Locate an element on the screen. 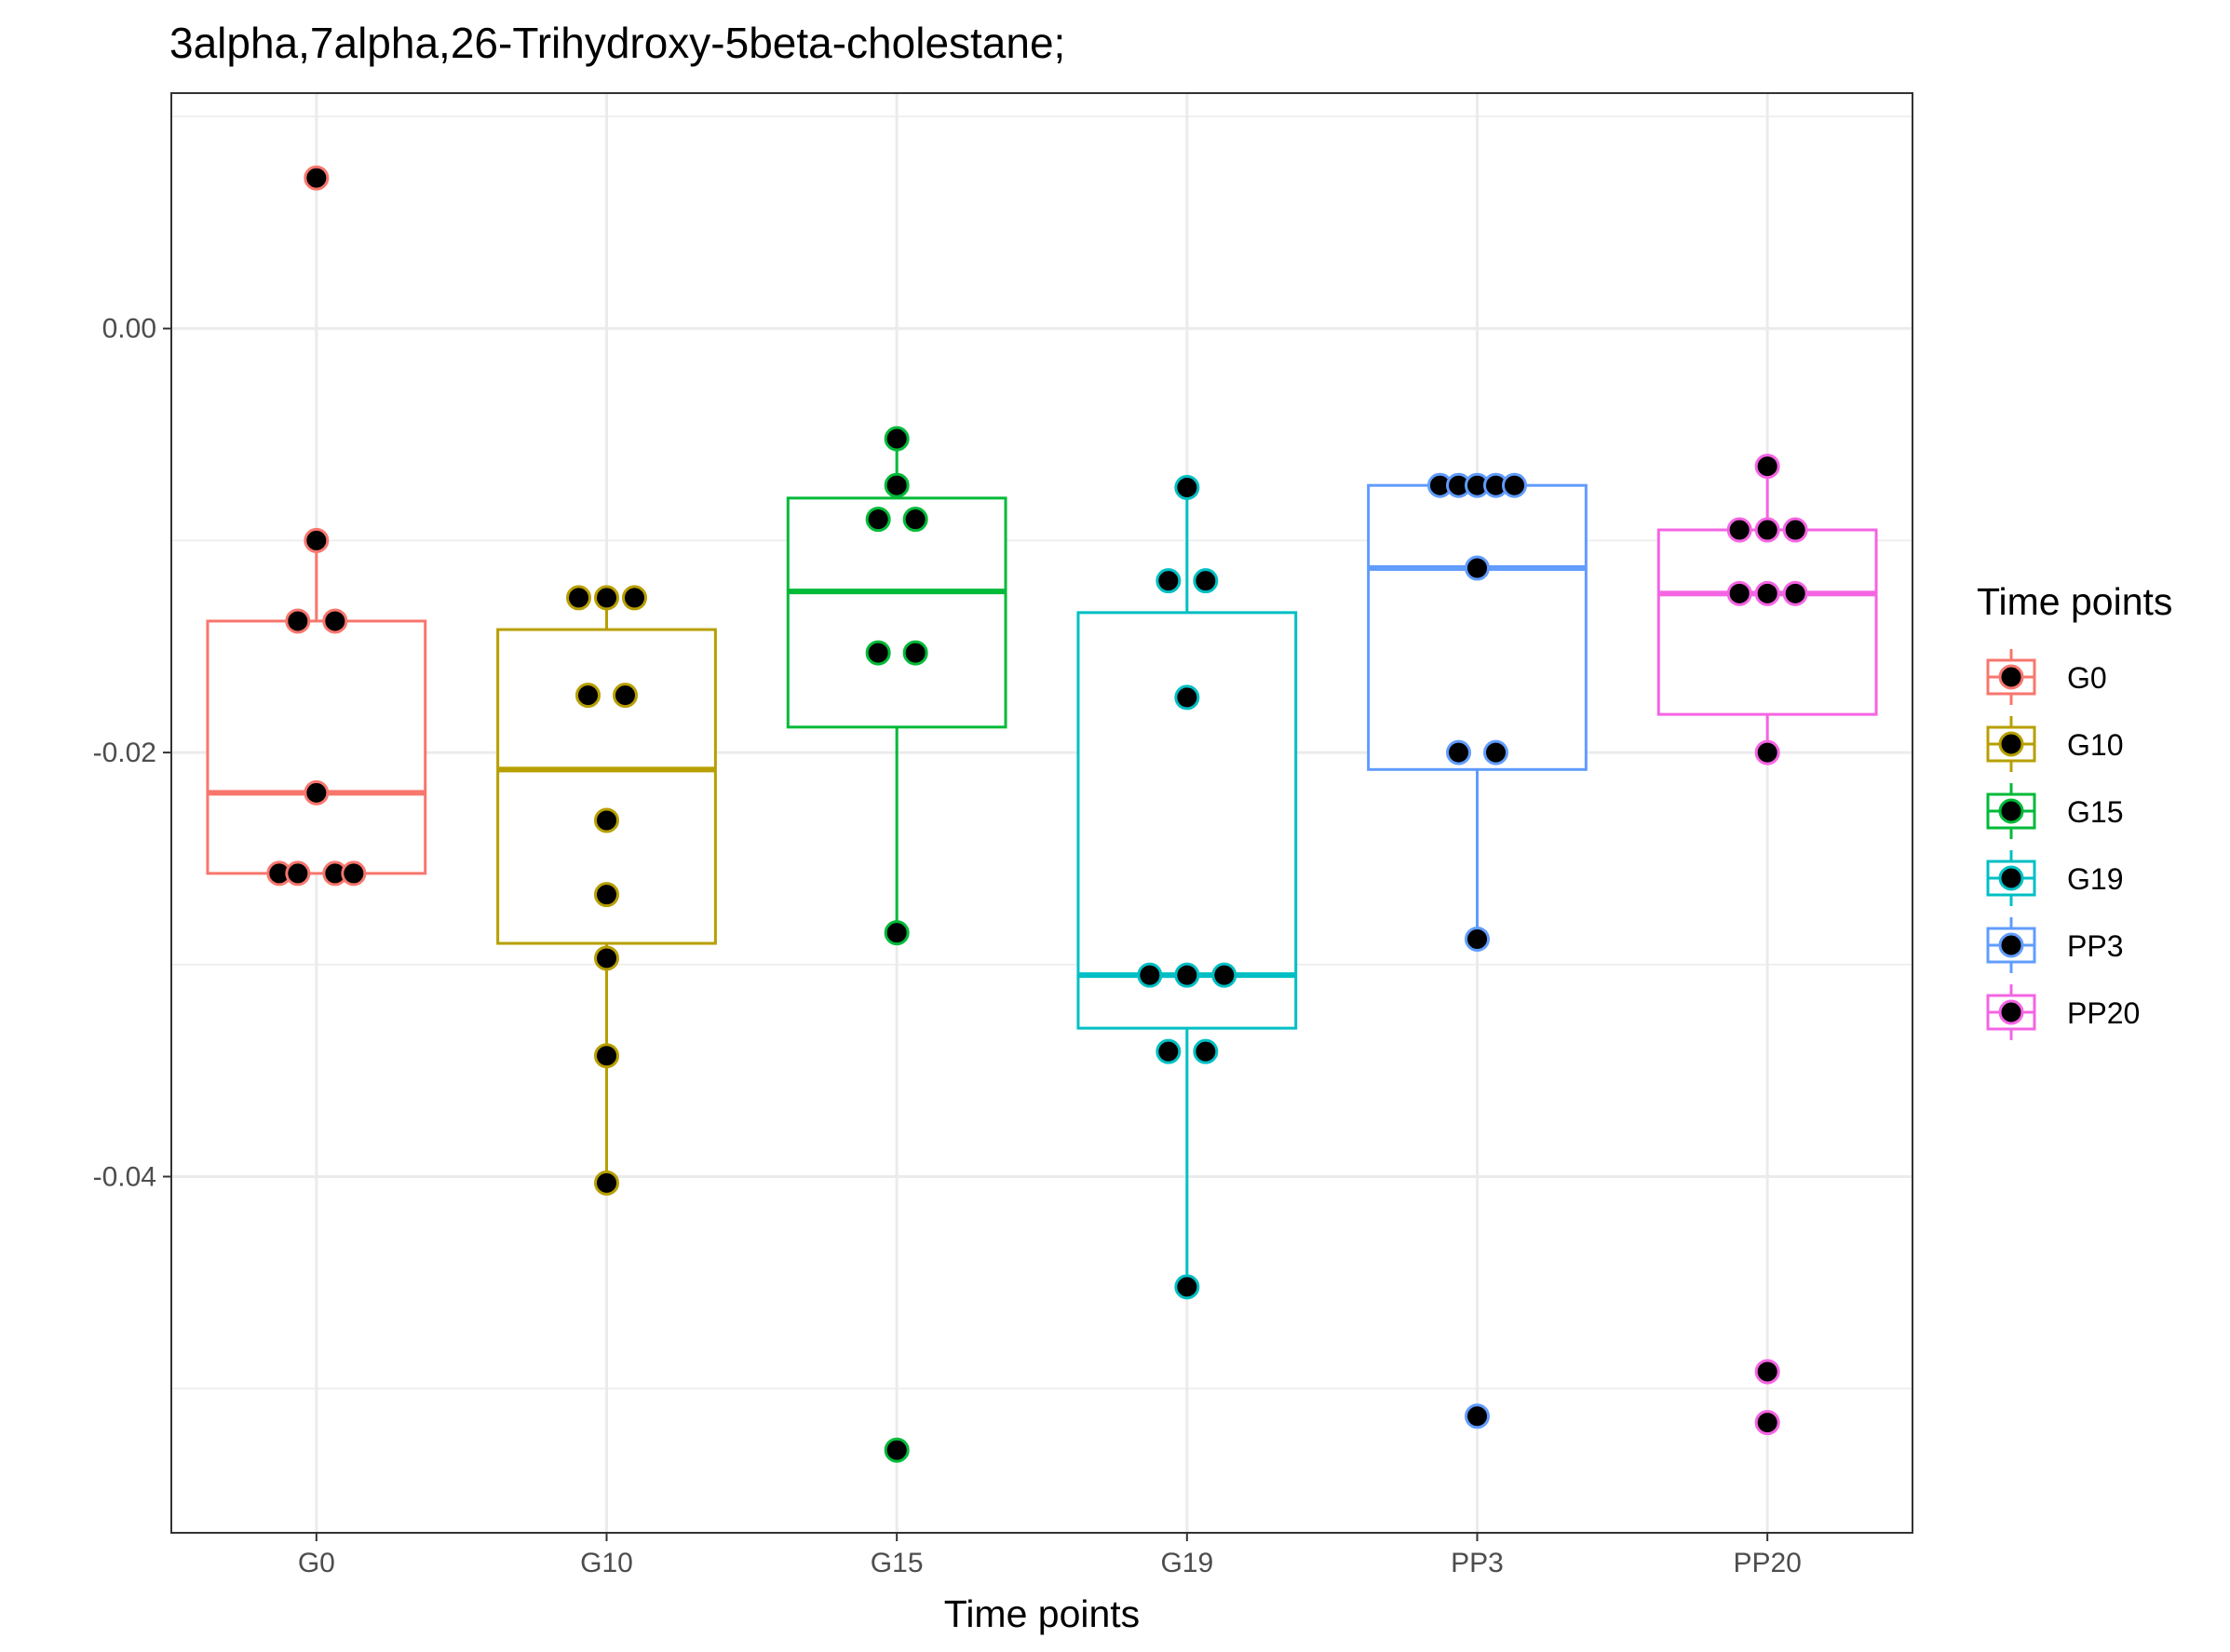 The height and width of the screenshot is (1652, 2230). box-group-G0 is located at coordinates (316, 707).